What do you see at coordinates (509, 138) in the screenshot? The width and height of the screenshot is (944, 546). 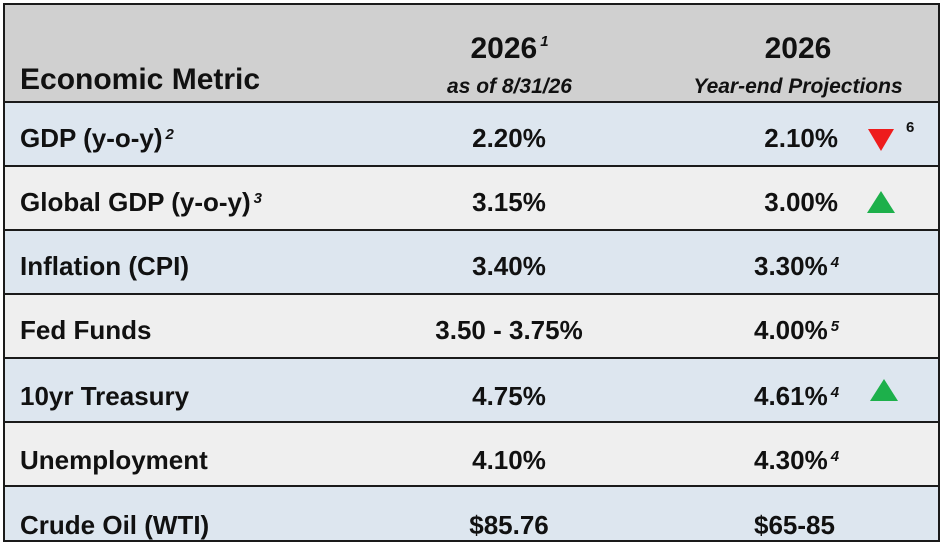 I see `current-value: 2.20%` at bounding box center [509, 138].